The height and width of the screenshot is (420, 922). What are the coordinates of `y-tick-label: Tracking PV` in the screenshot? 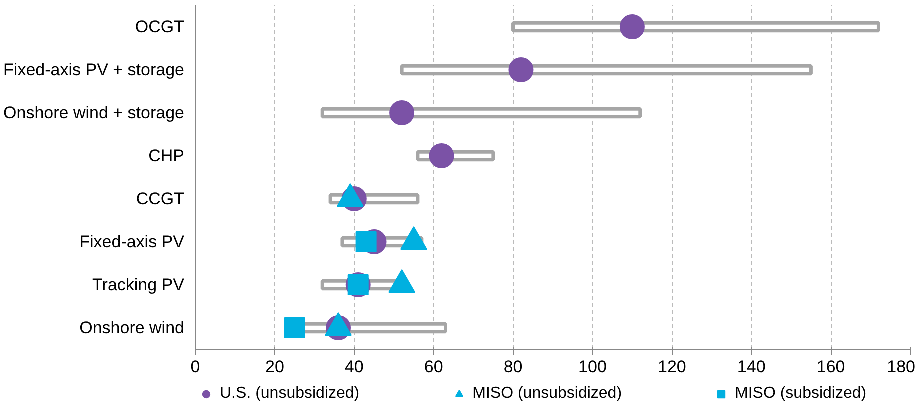 It's located at (139, 285).